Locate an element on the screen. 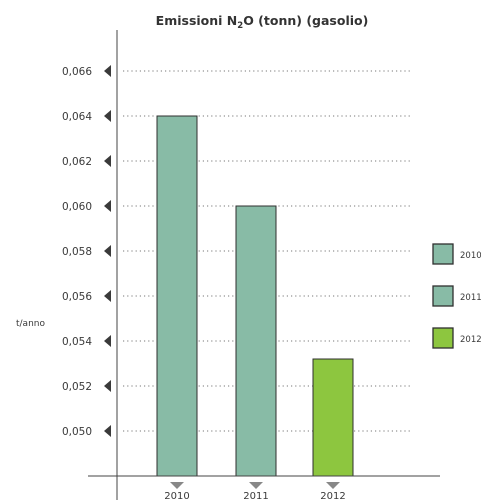 This screenshot has height=504, width=481. chart-title-part-1: Emissioni N is located at coordinates (197, 20).